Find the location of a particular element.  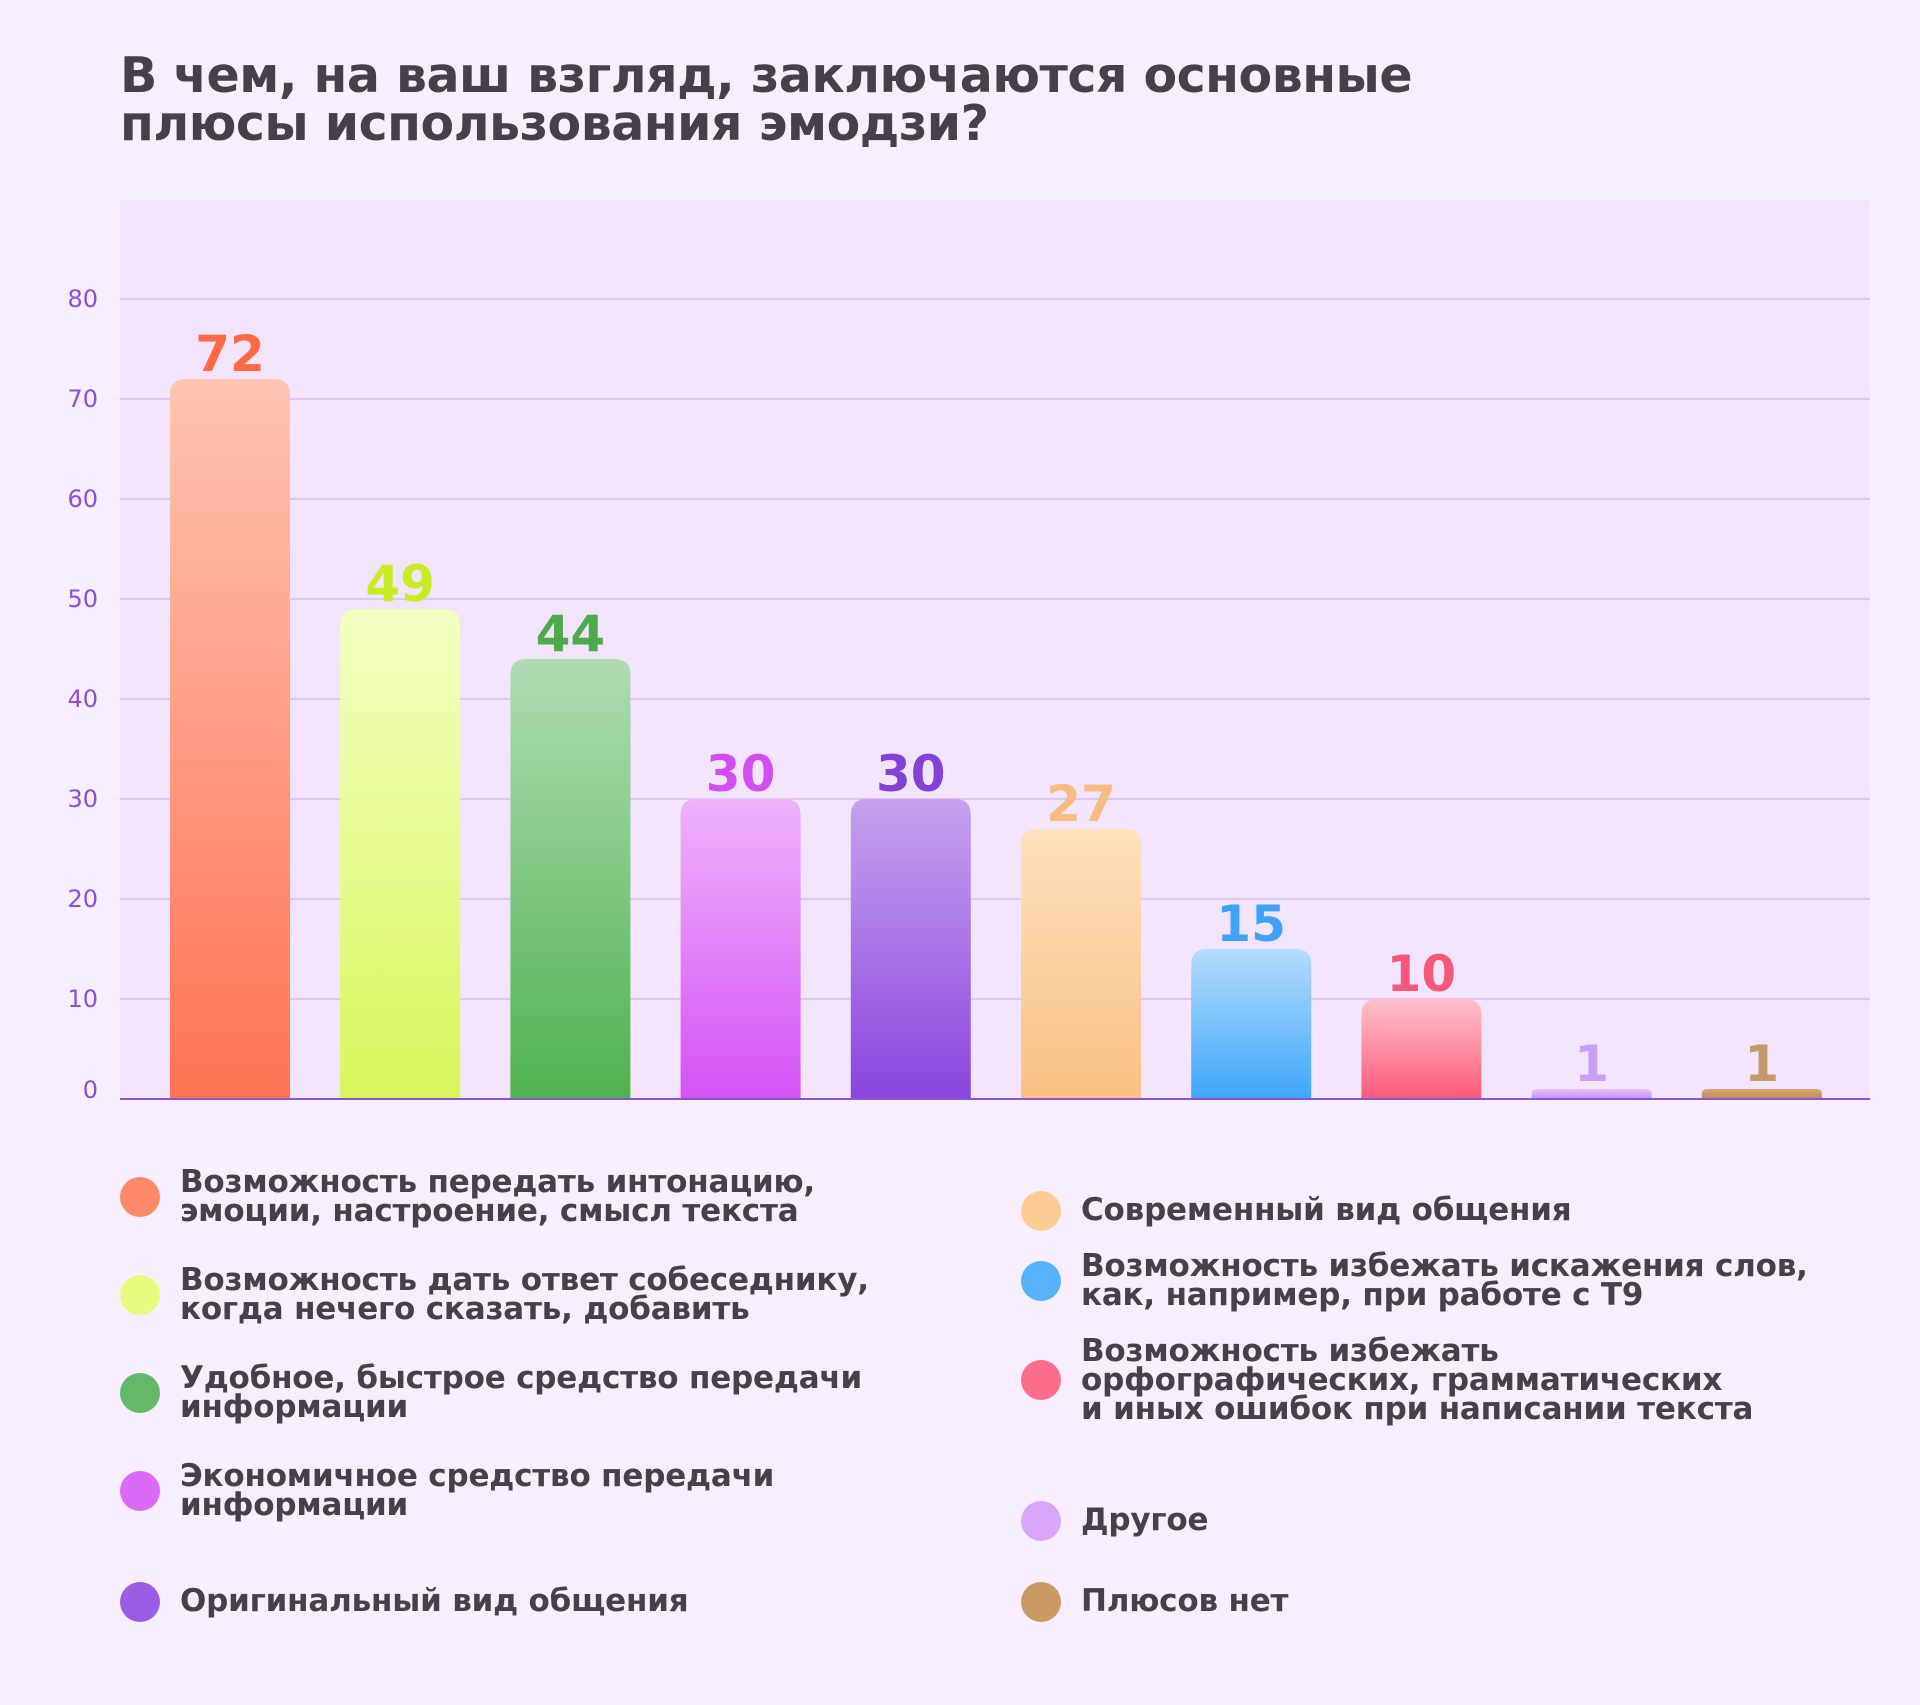

y-axis-ticks: 0 10 20 30 40 50 60 70 80 is located at coordinates (82, 694).